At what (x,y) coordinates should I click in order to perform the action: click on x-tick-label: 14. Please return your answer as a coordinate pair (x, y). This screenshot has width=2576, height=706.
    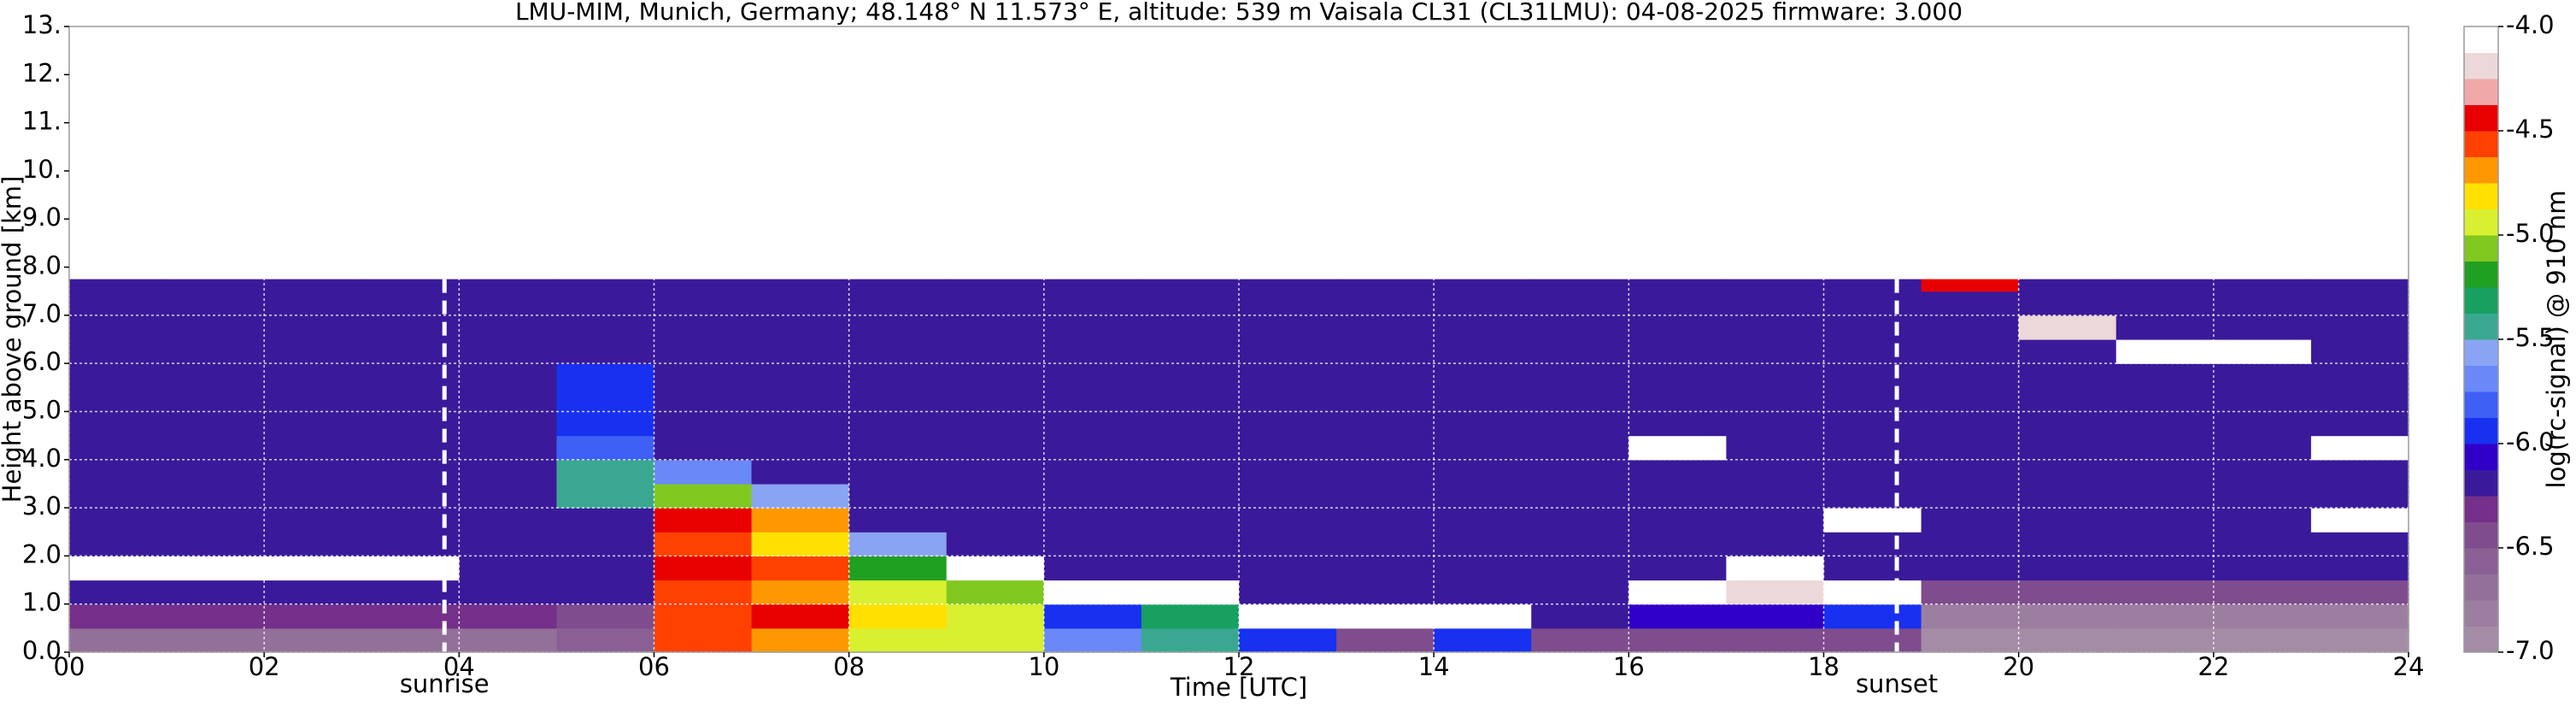
    Looking at the image, I should click on (1434, 666).